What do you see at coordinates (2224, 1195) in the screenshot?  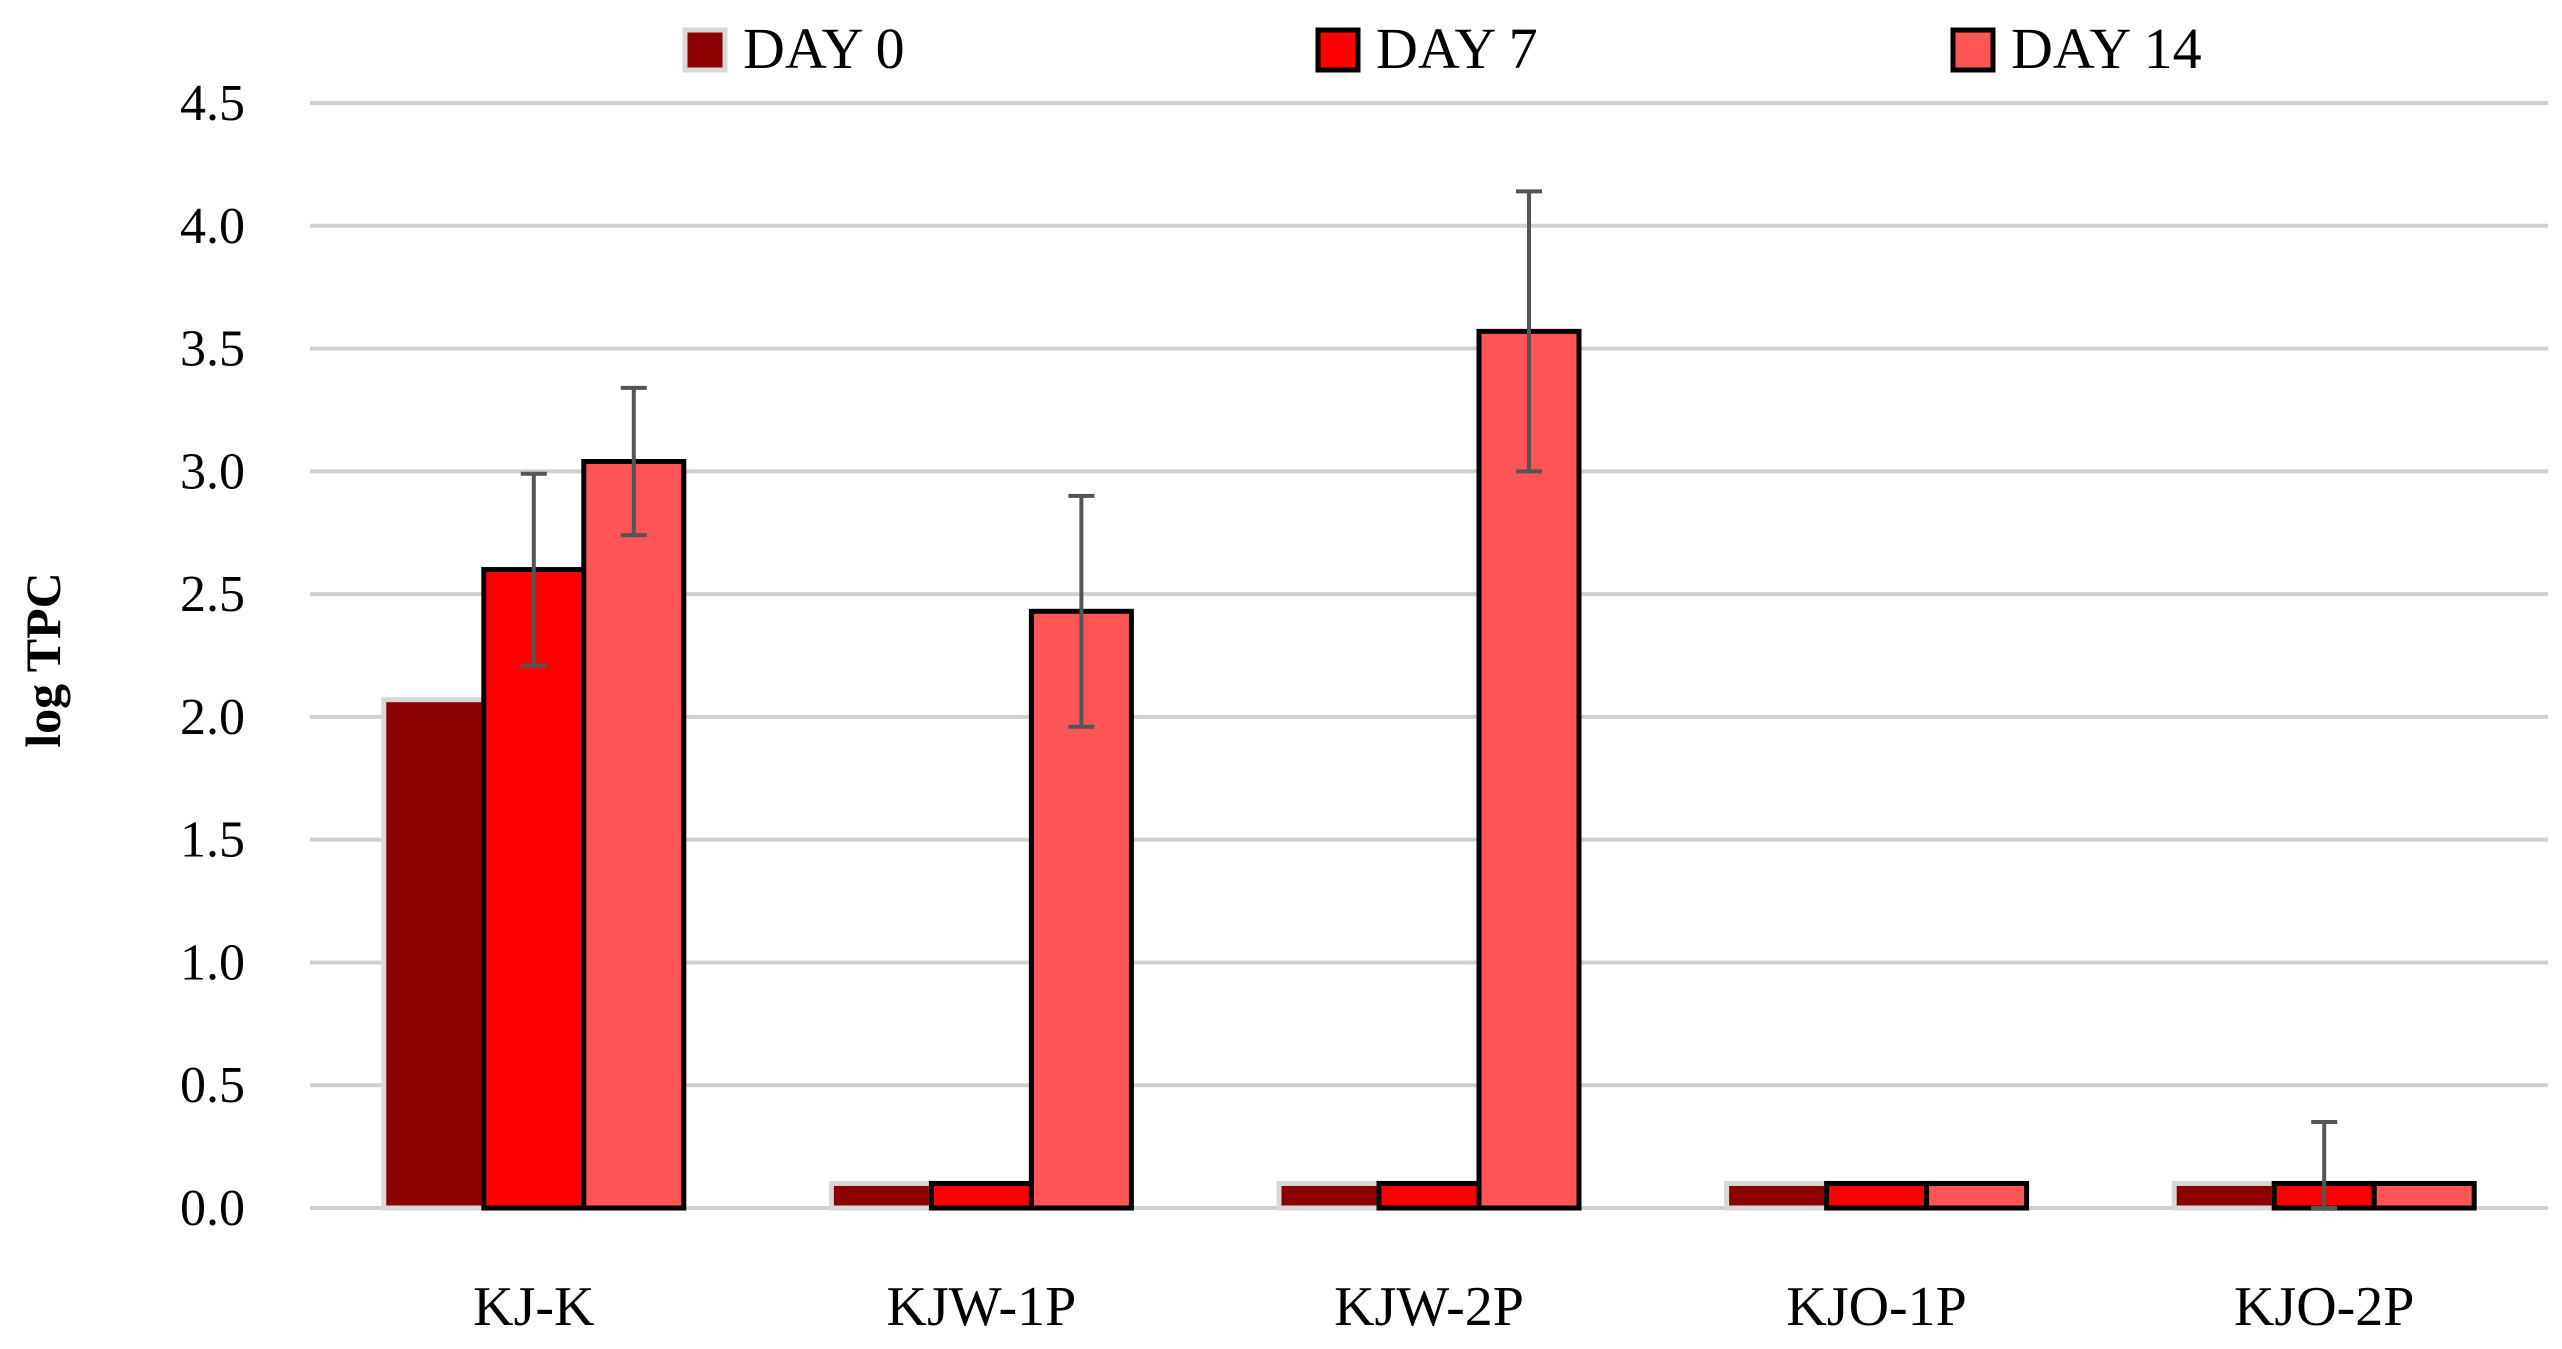 I see `bar-day-0-kjo-2p` at bounding box center [2224, 1195].